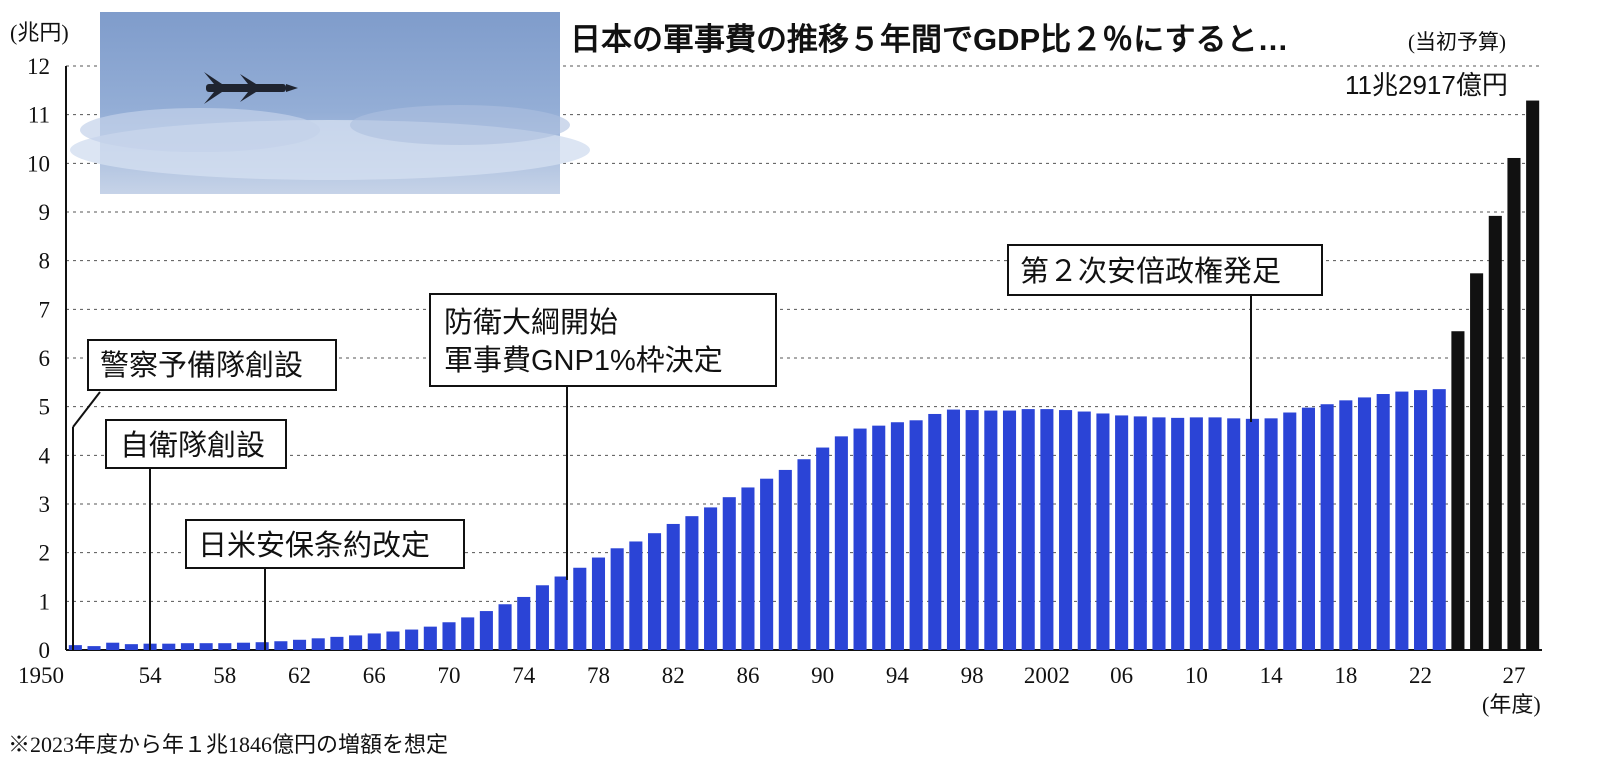 This screenshot has height=767, width=1600. Describe the element at coordinates (224, 675) in the screenshot. I see `x-tick-label: 58` at that location.